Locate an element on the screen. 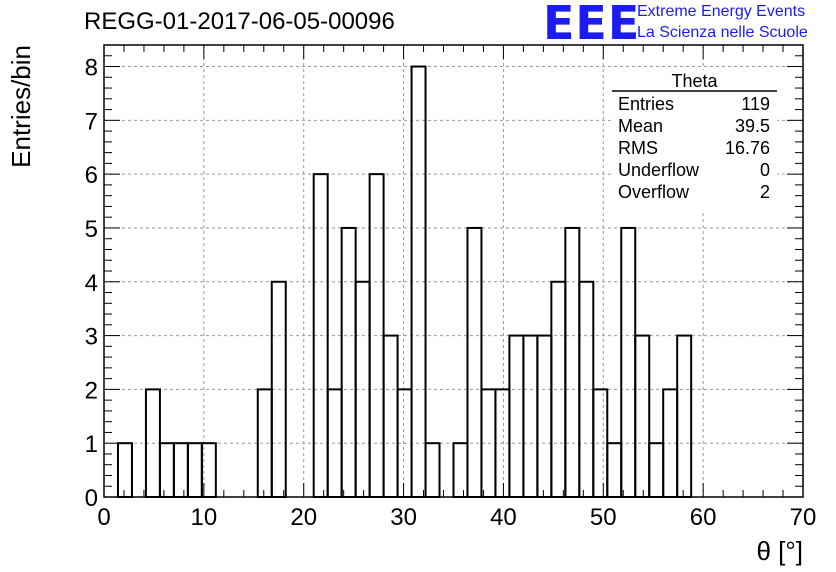 Image resolution: width=836 pixels, height=572 pixels. x-tick-label: 10 is located at coordinates (204, 517).